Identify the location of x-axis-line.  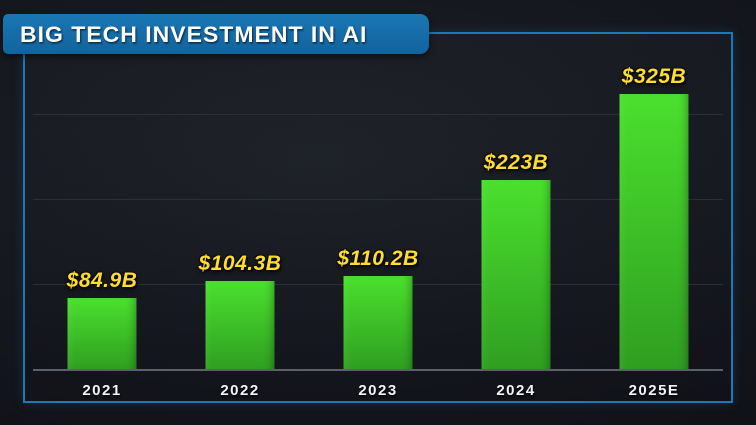
(378, 370).